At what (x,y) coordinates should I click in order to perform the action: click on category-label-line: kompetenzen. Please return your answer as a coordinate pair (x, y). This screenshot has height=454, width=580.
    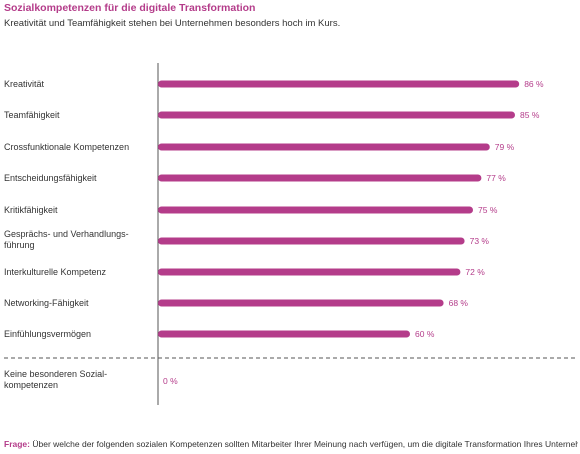
    Looking at the image, I should click on (31, 385).